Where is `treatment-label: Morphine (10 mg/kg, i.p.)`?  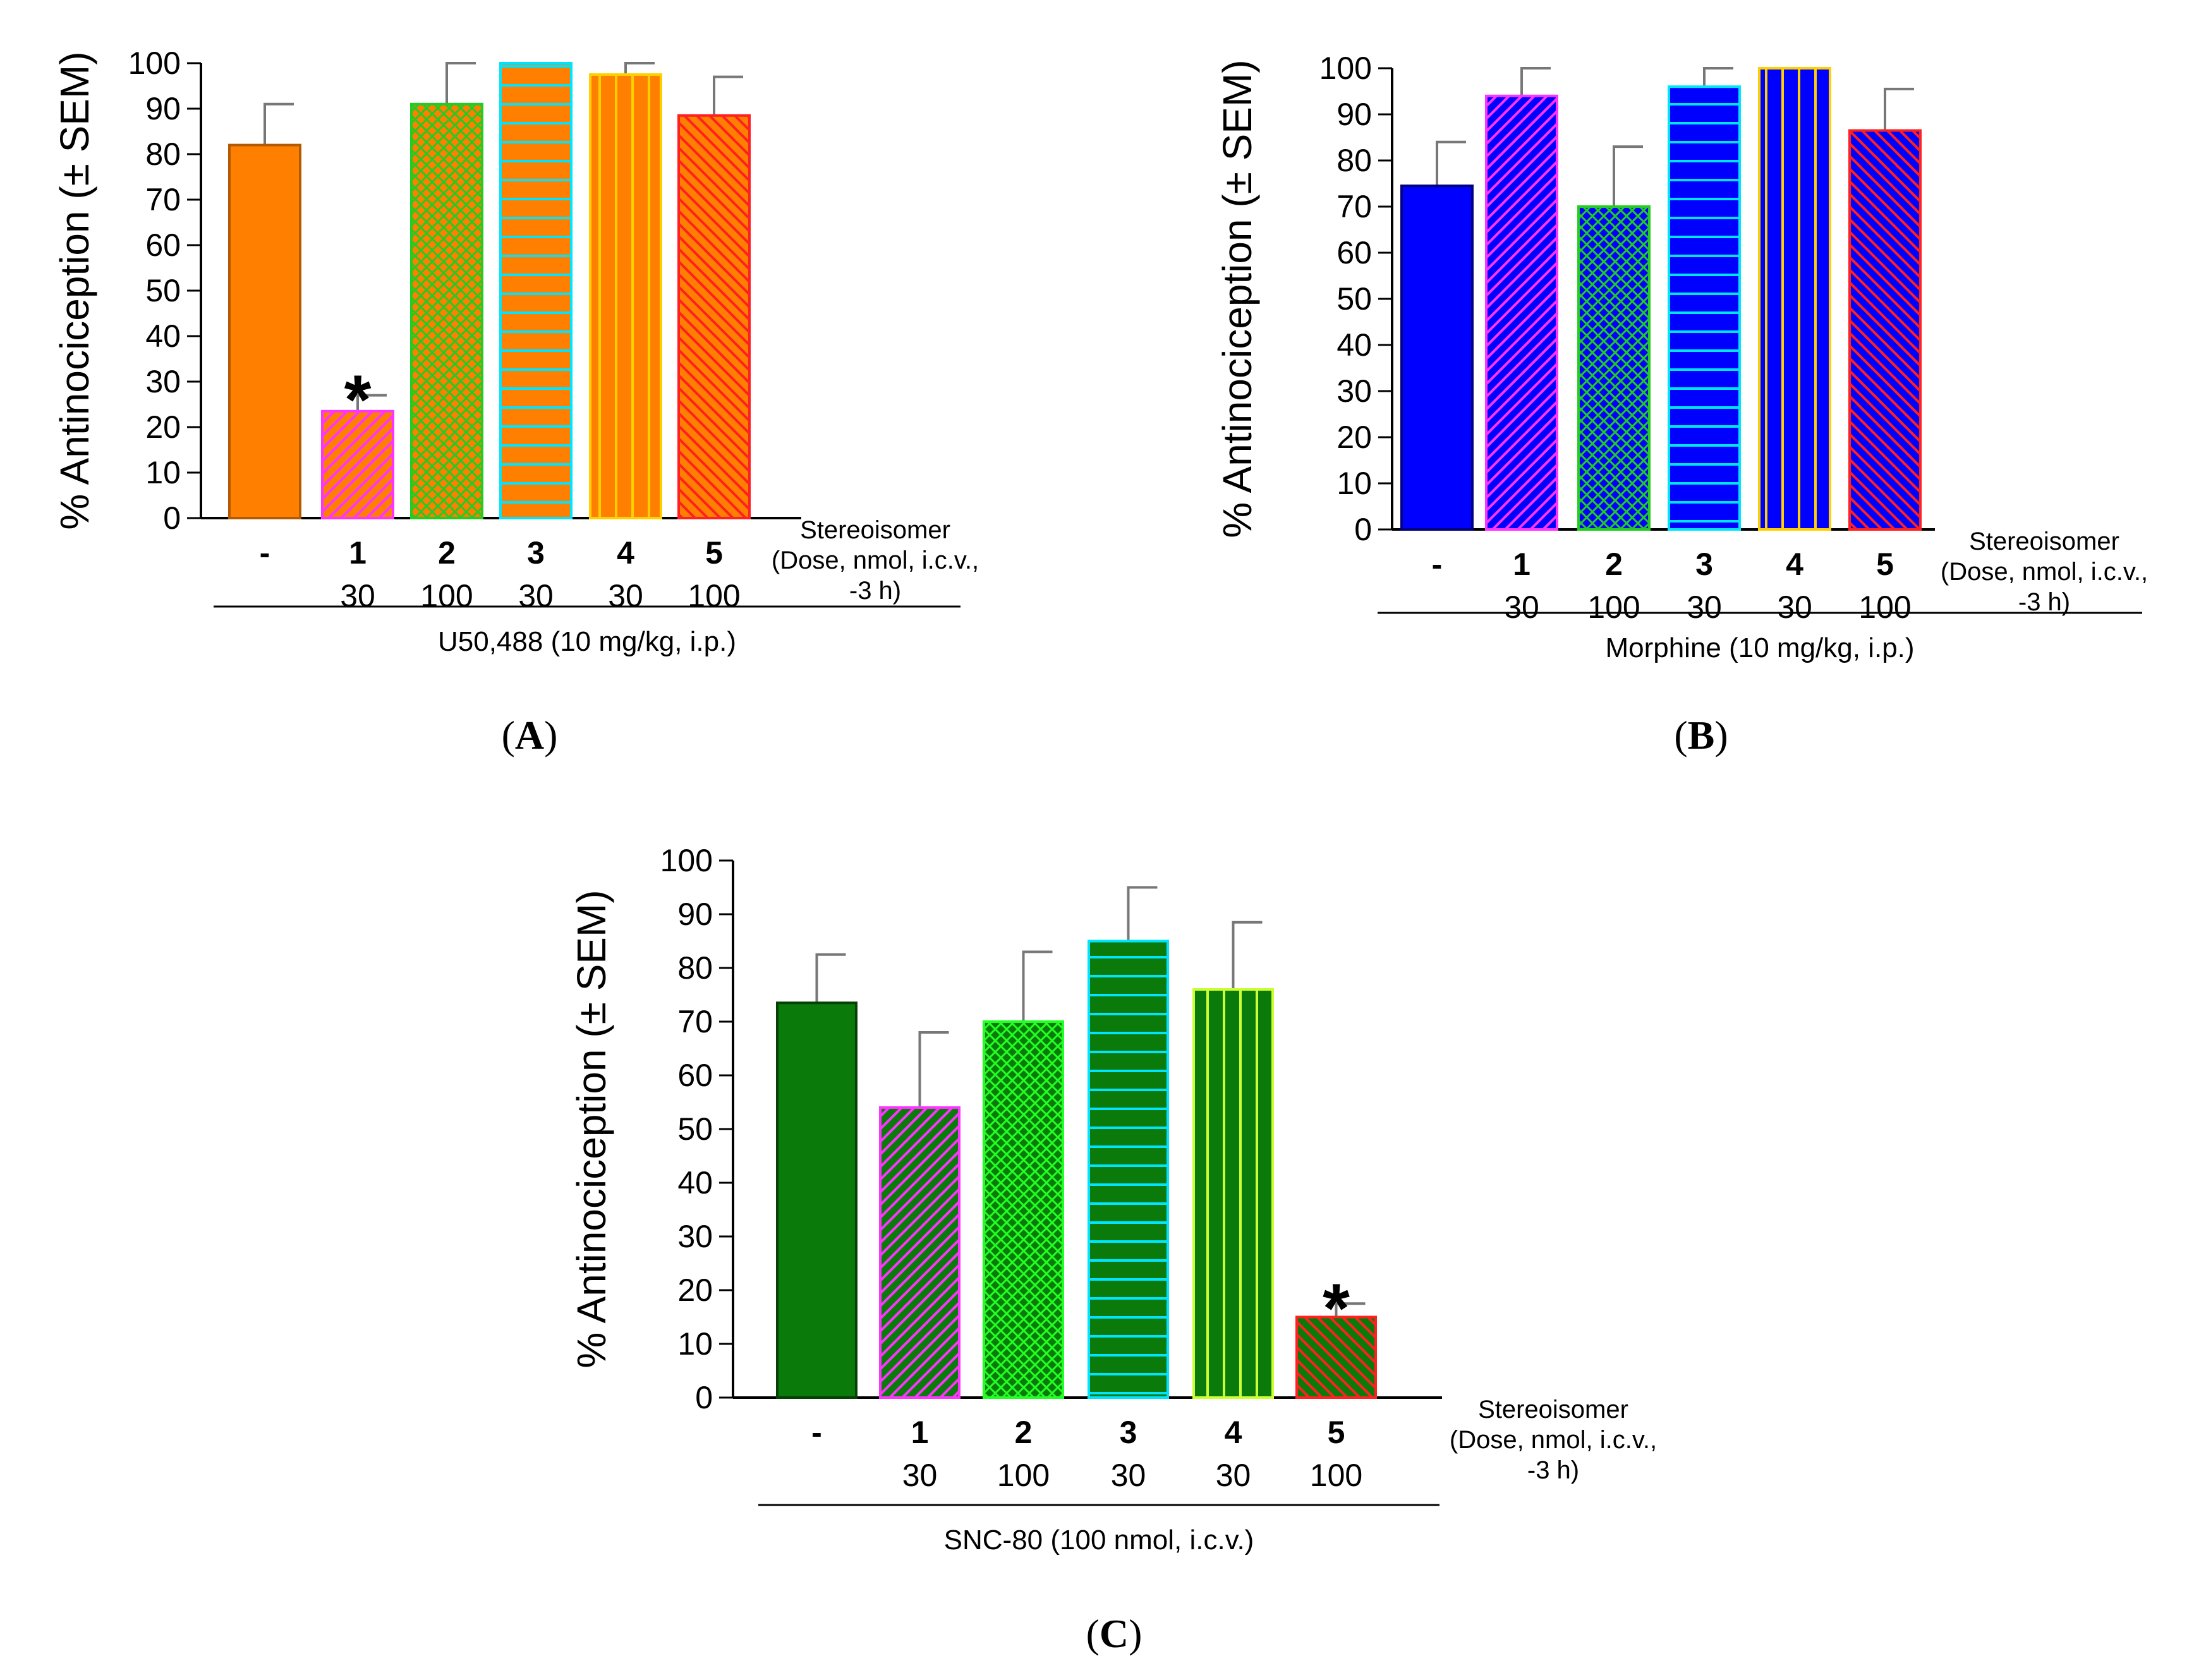
treatment-label: Morphine (10 mg/kg, i.p.) is located at coordinates (1759, 647).